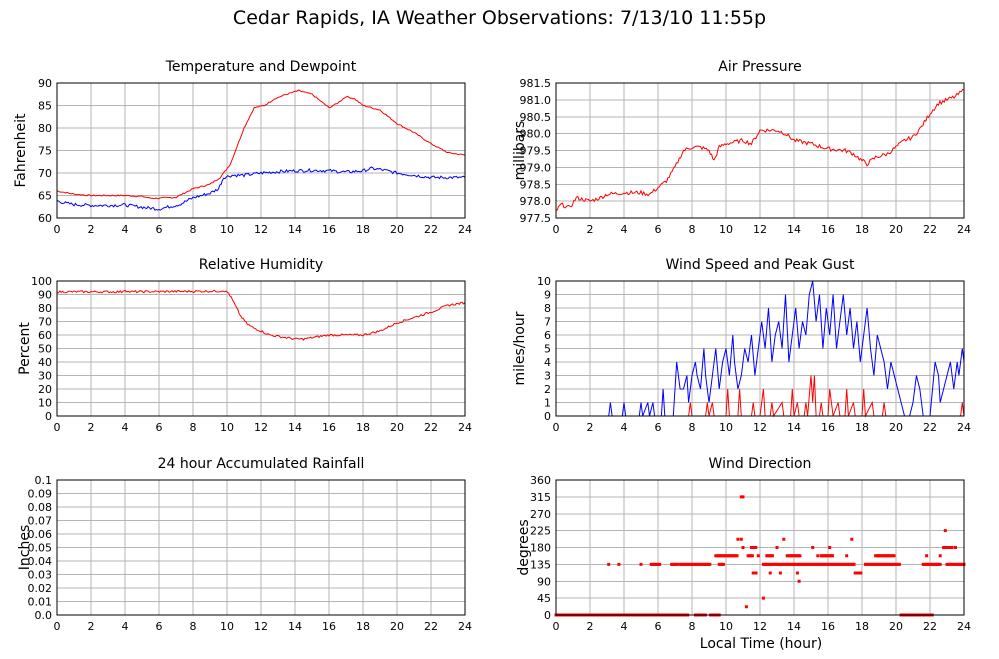 Image resolution: width=999 pixels, height=659 pixels. I want to click on y-axis-label: degrees, so click(524, 547).